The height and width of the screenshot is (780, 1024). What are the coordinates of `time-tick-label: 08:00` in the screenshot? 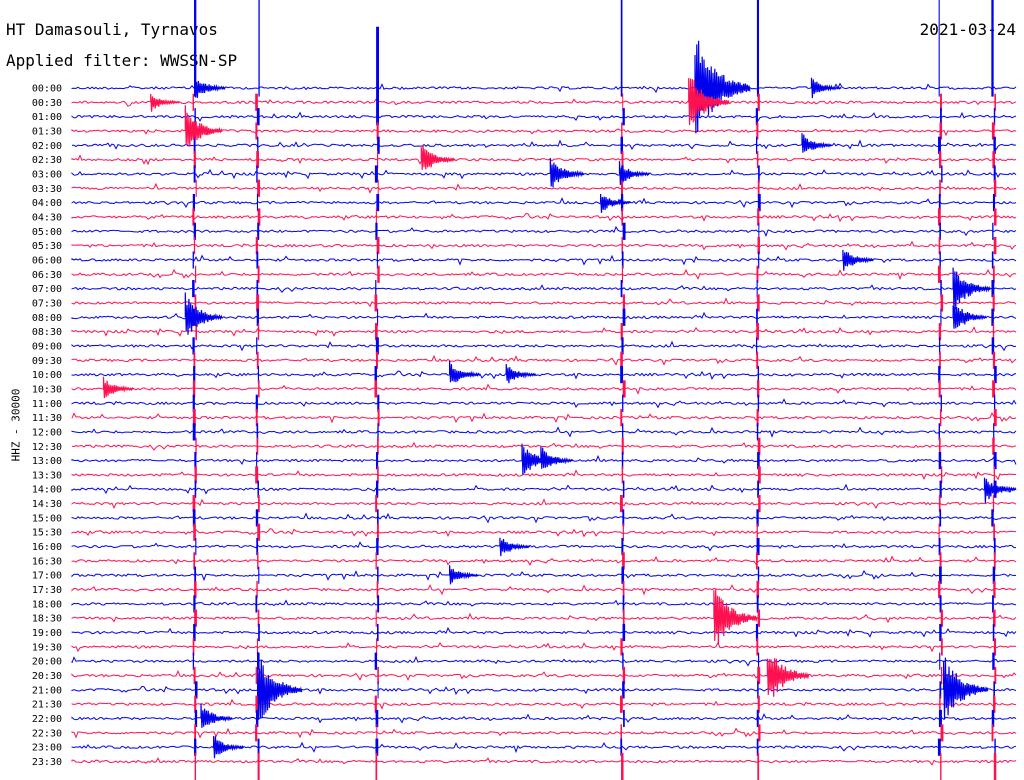 It's located at (47, 318).